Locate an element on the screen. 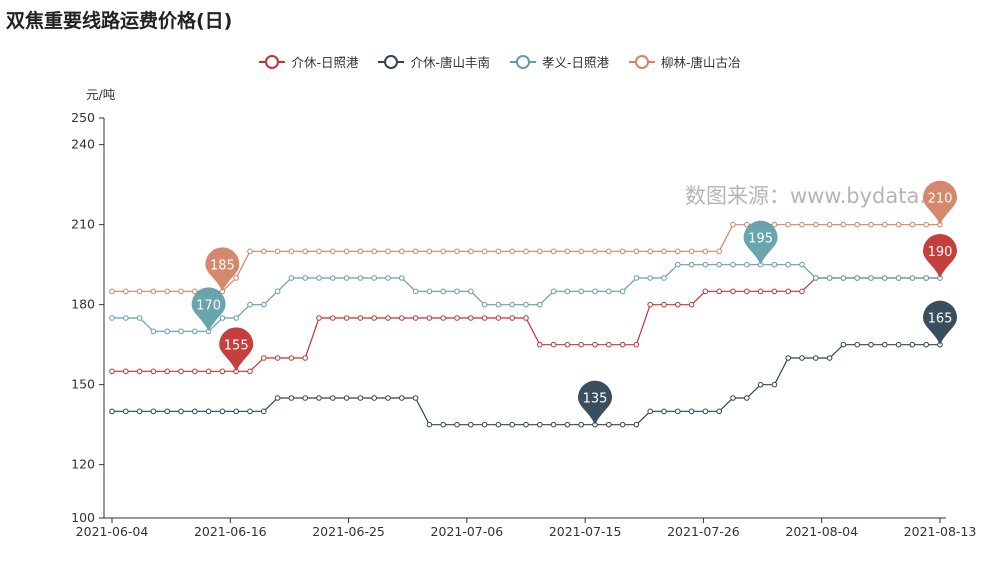 This screenshot has width=1000, height=563. legend-label: 介休-日照港 is located at coordinates (325, 62).